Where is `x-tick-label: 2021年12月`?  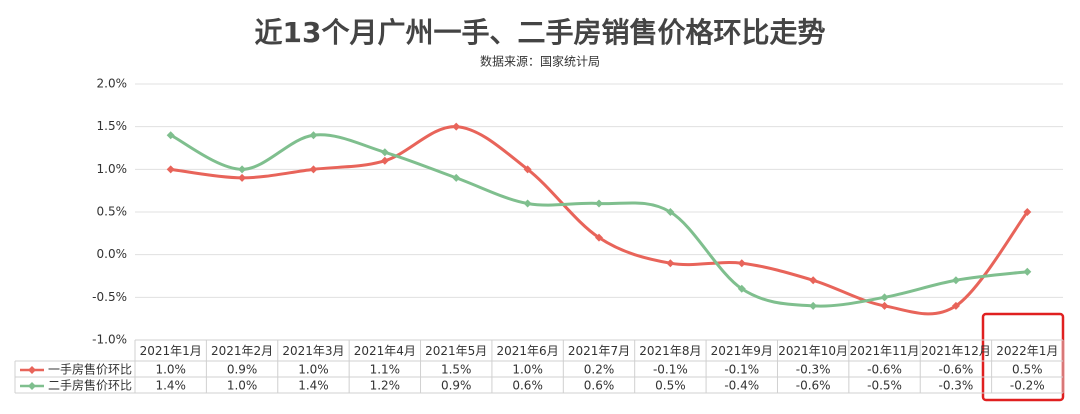 x-tick-label: 2021年12月 is located at coordinates (956, 351).